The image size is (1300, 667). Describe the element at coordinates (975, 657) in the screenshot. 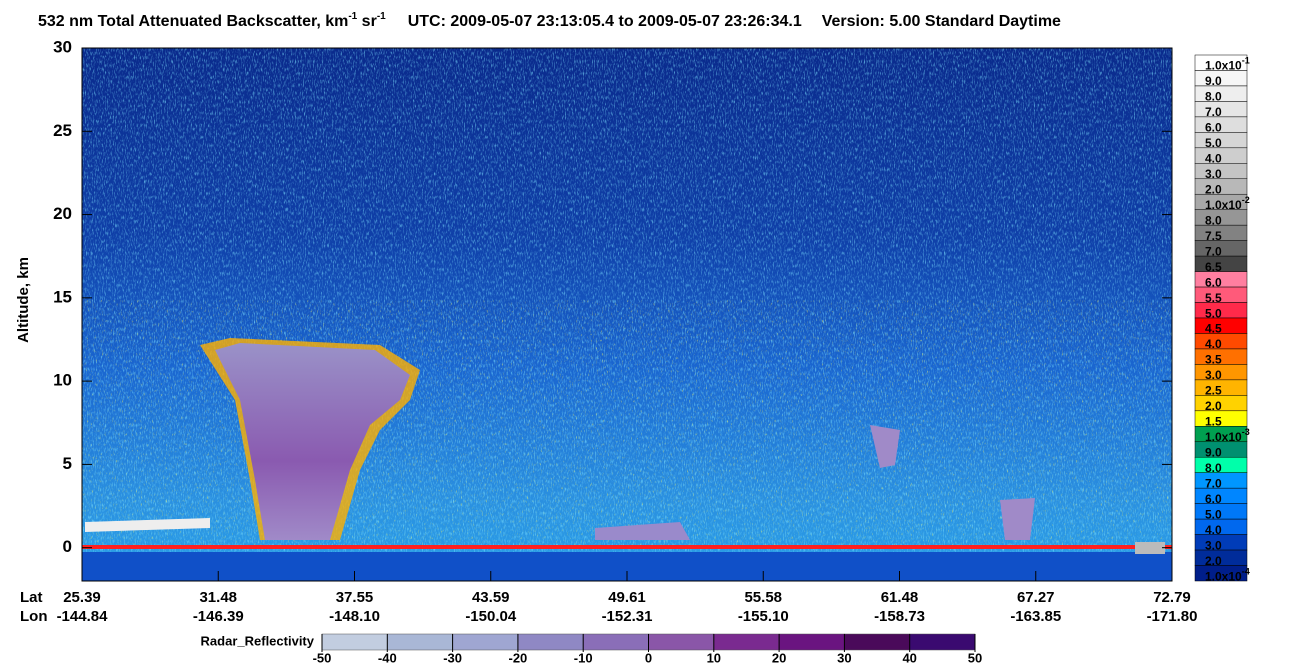

I see `radar-tick-label: 50` at that location.